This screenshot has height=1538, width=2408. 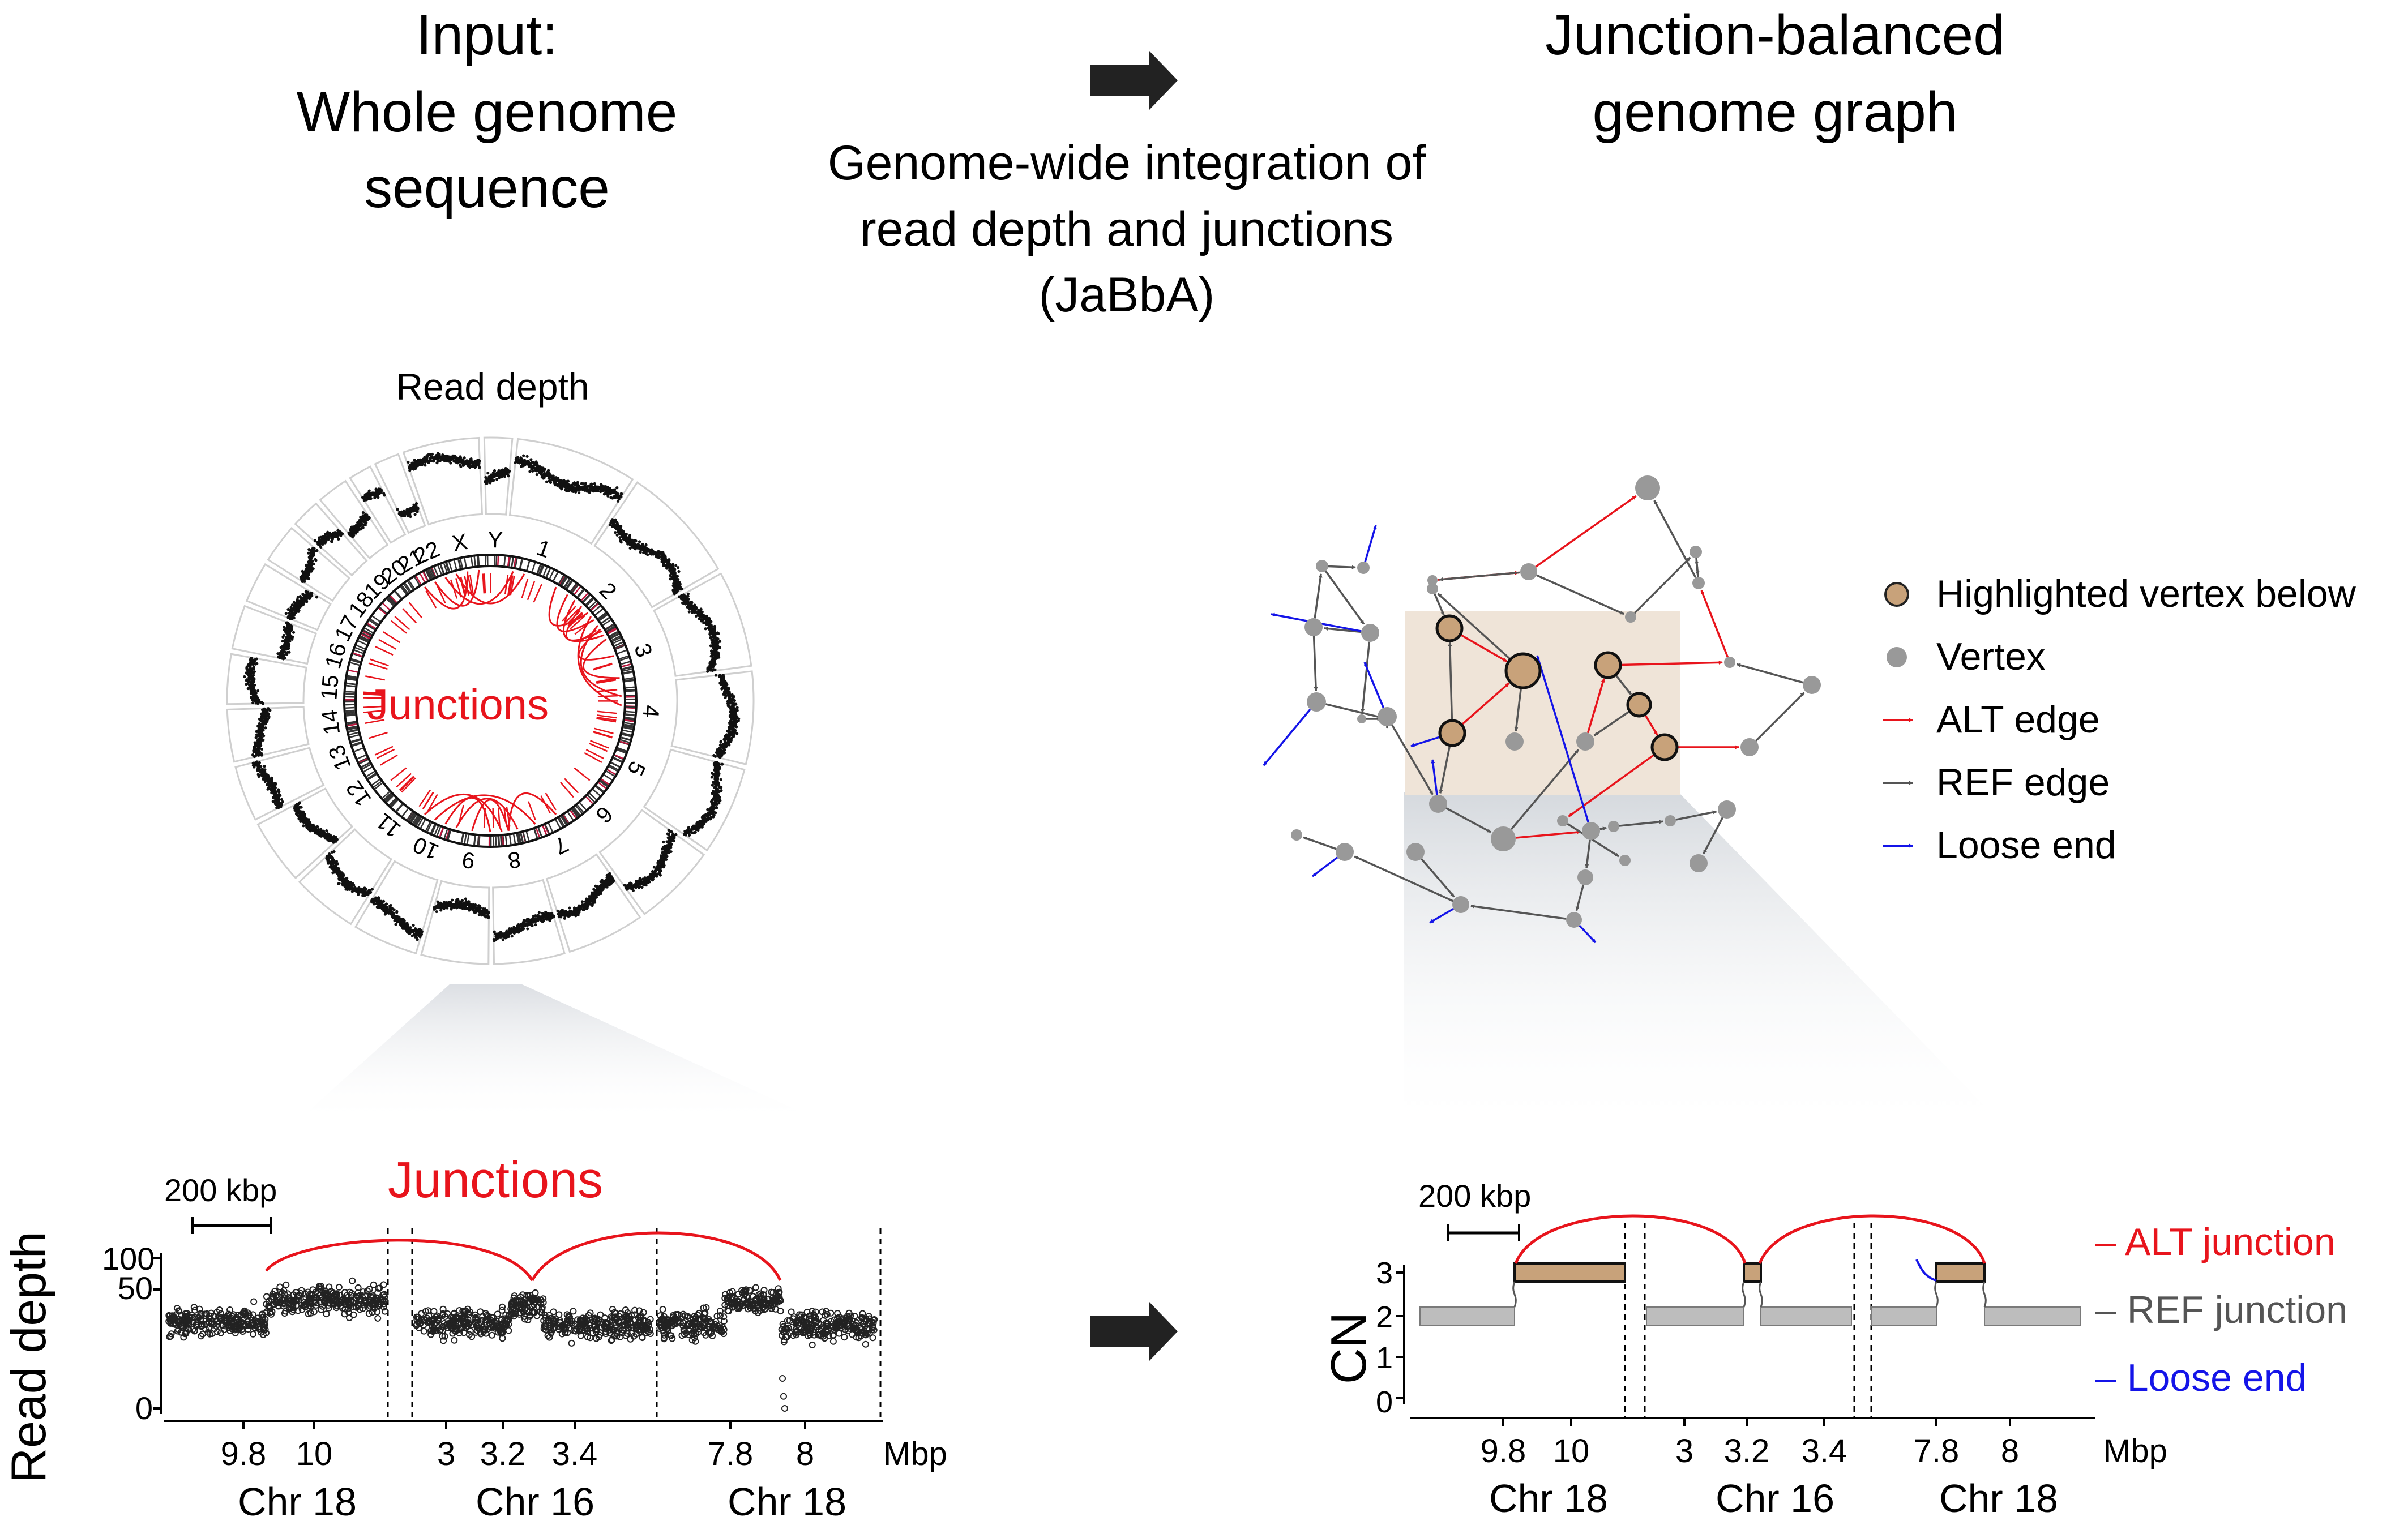 I want to click on left-p3-chrom: Chr 18, so click(x=787, y=1502).